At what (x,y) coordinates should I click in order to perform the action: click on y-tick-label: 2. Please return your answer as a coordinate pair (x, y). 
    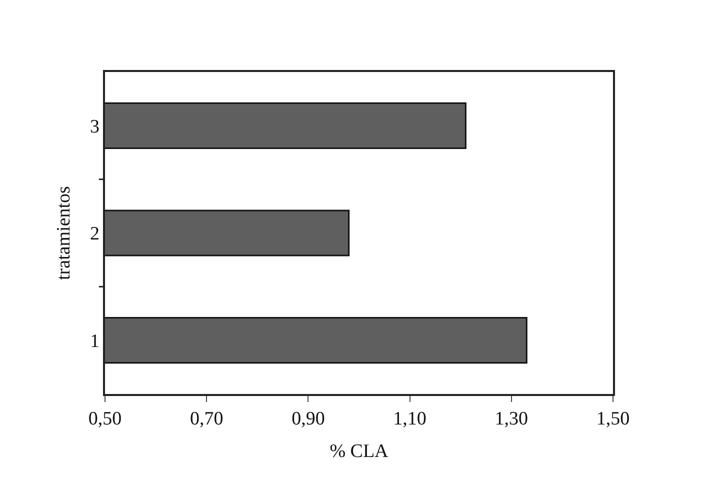
    Looking at the image, I should click on (95, 234).